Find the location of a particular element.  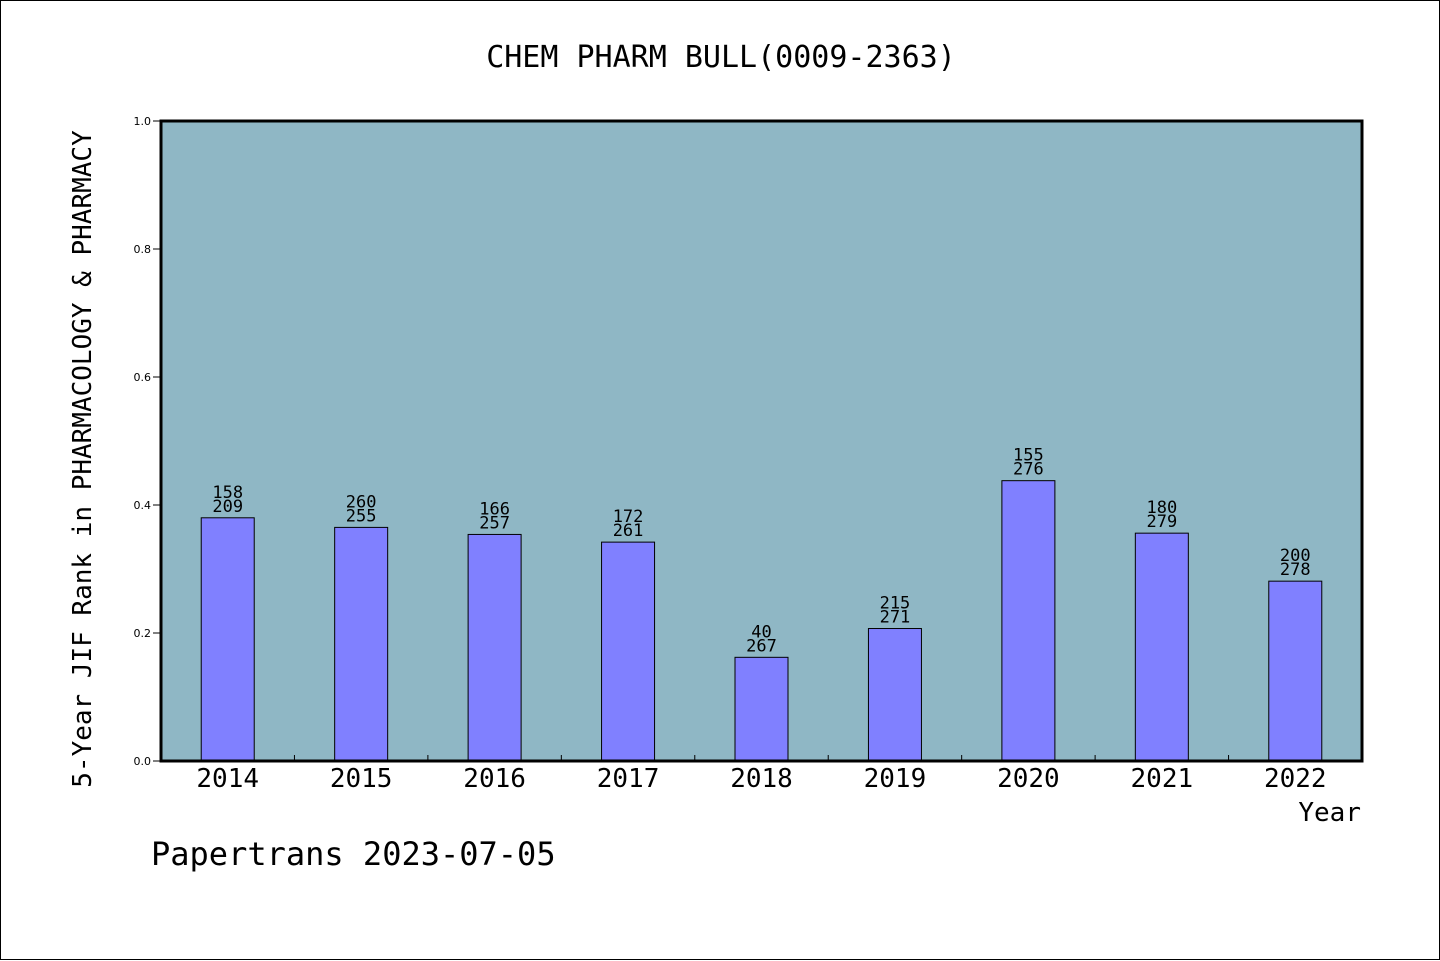

bar-2021 is located at coordinates (1161, 647).